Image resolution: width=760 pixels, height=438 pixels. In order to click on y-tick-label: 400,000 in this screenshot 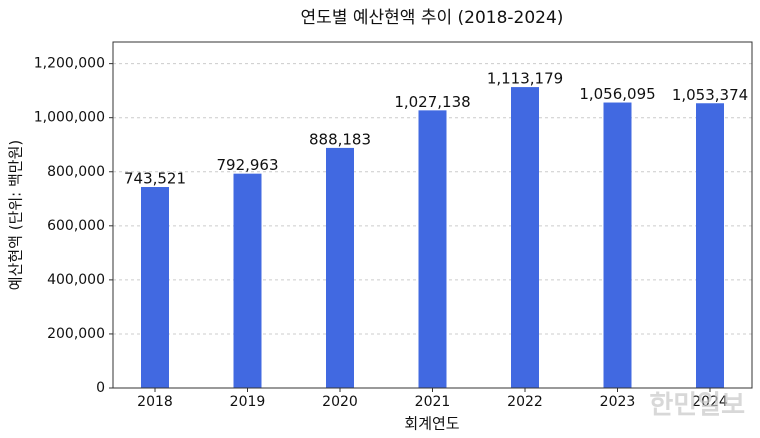, I will do `click(76, 280)`.